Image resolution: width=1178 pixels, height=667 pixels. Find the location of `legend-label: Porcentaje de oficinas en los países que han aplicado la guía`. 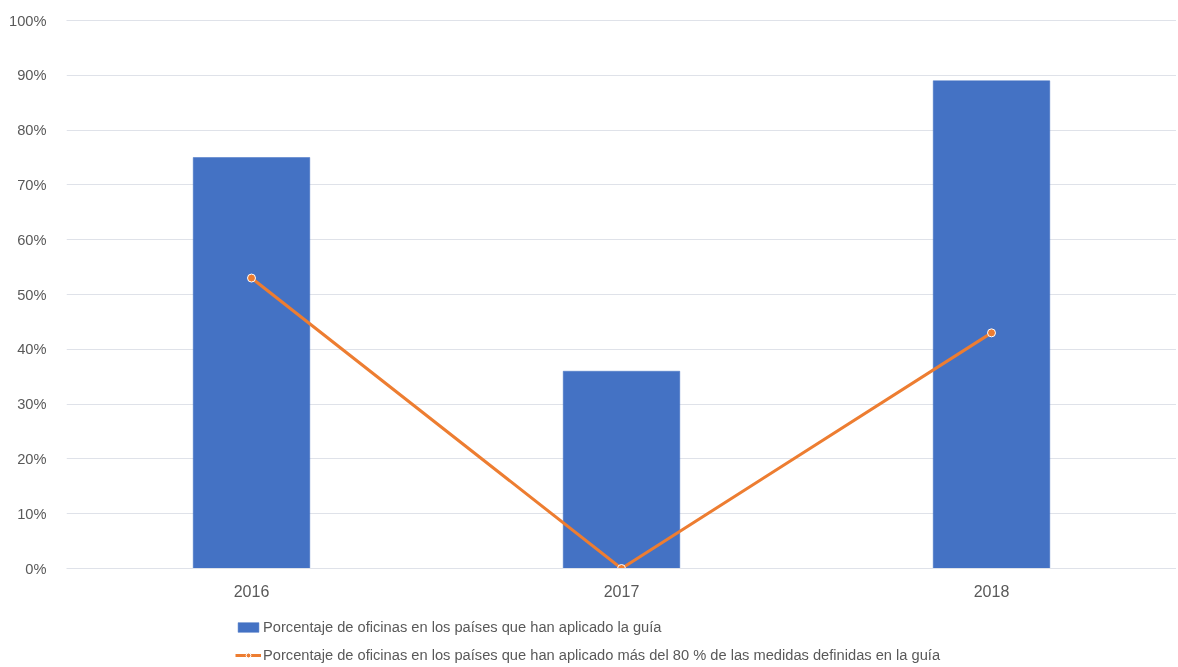

legend-label: Porcentaje de oficinas en los países que han aplicado la guía is located at coordinates (462, 627).